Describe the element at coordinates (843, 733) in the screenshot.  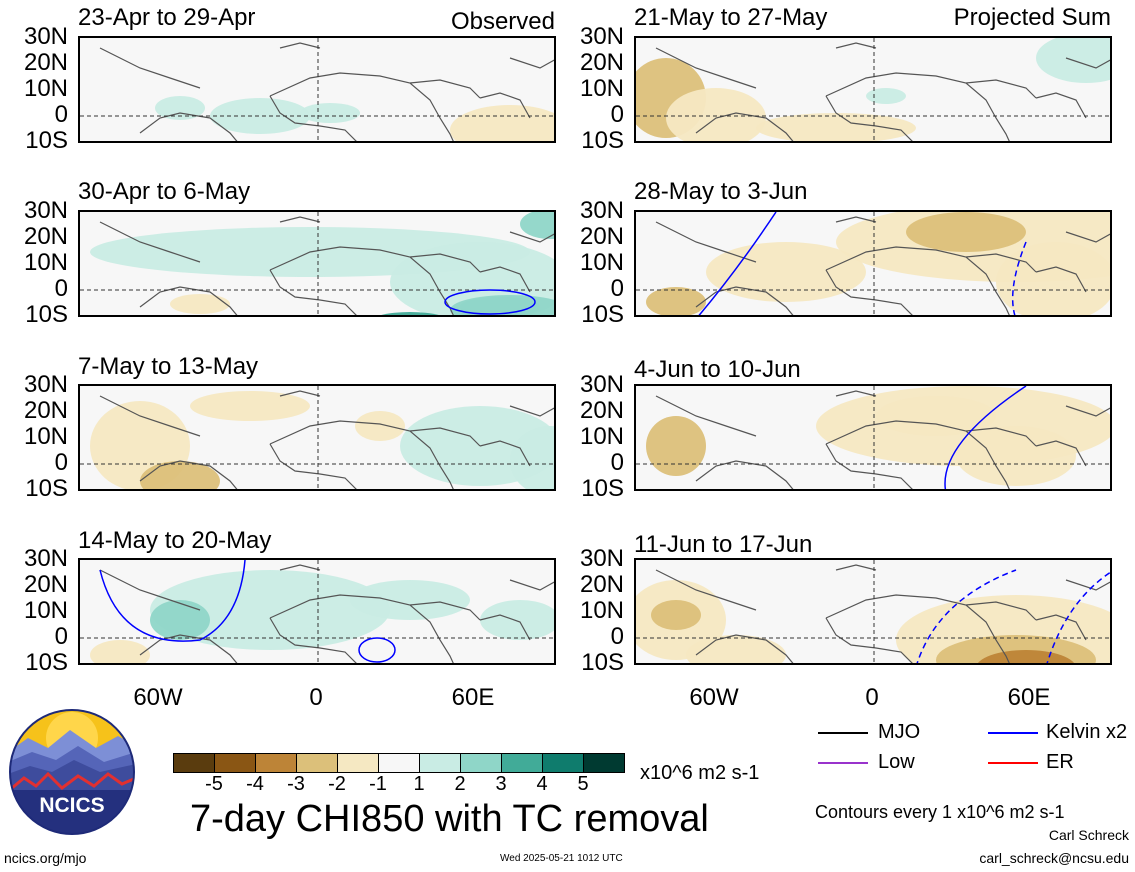
I see `legend-line-mjo` at that location.